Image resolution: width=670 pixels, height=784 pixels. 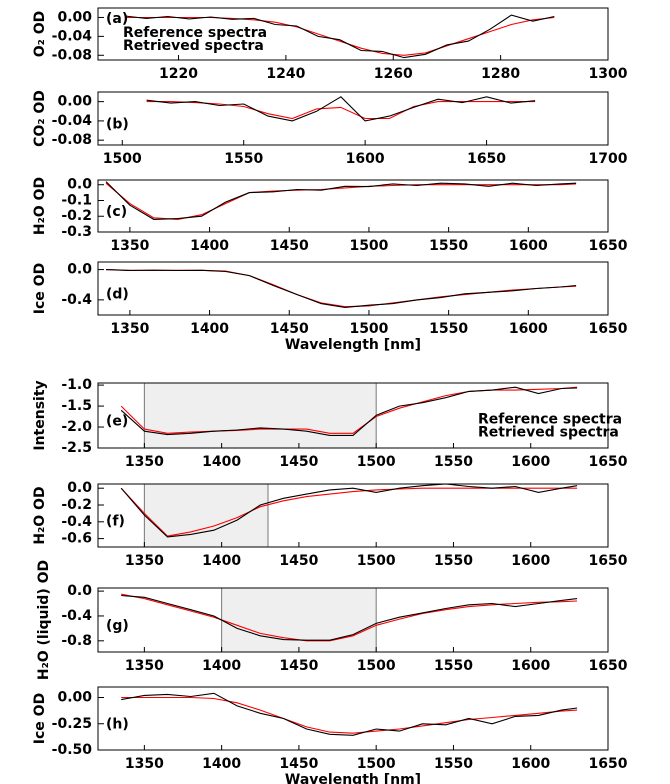 What do you see at coordinates (178, 74) in the screenshot?
I see `x-tick-label: 1220` at bounding box center [178, 74].